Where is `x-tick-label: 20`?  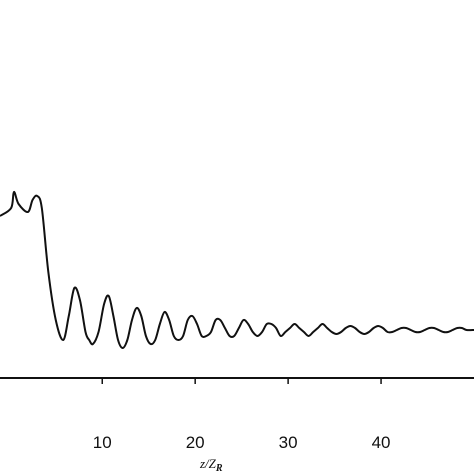 x-tick-label: 20 is located at coordinates (195, 442).